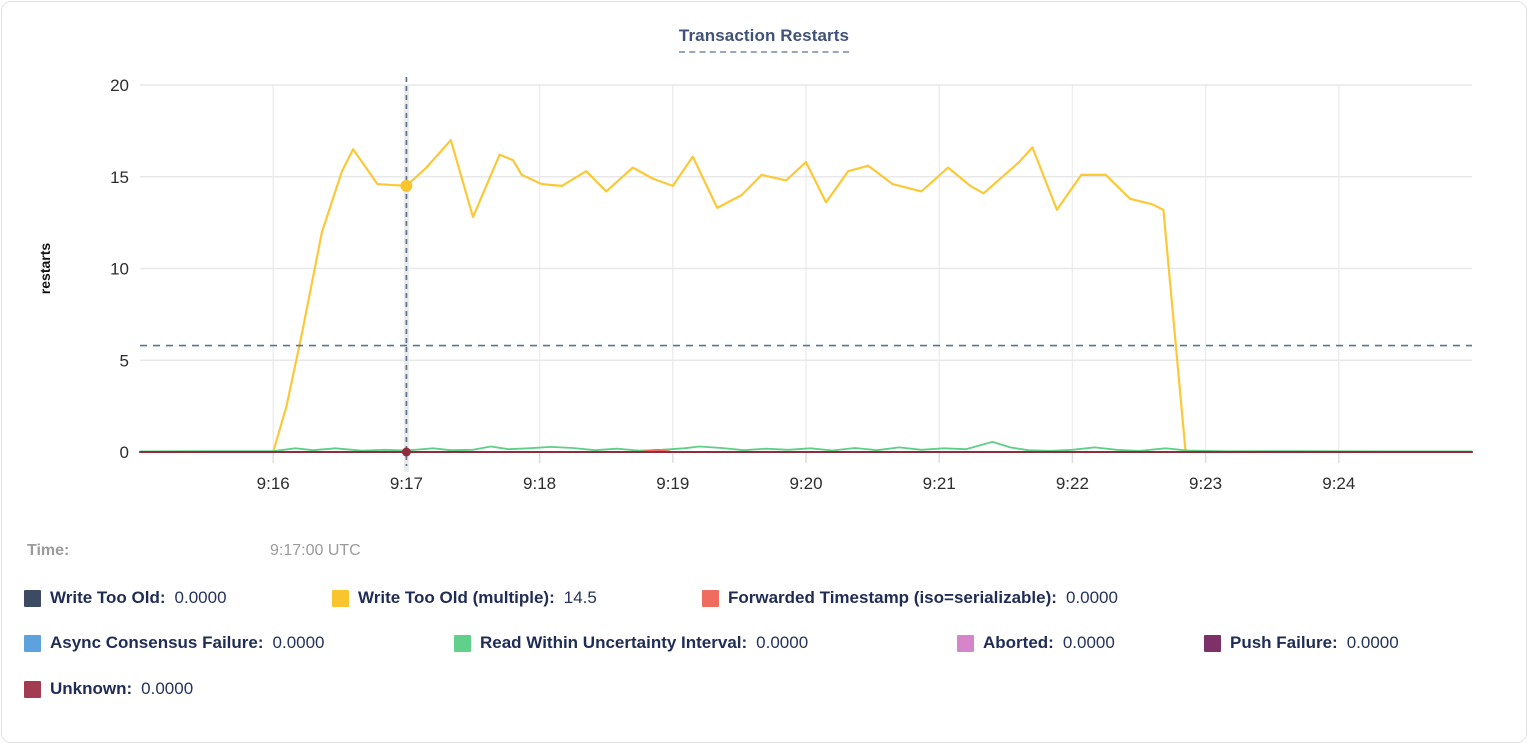  What do you see at coordinates (119, 269) in the screenshot?
I see `y-tick-label: 10` at bounding box center [119, 269].